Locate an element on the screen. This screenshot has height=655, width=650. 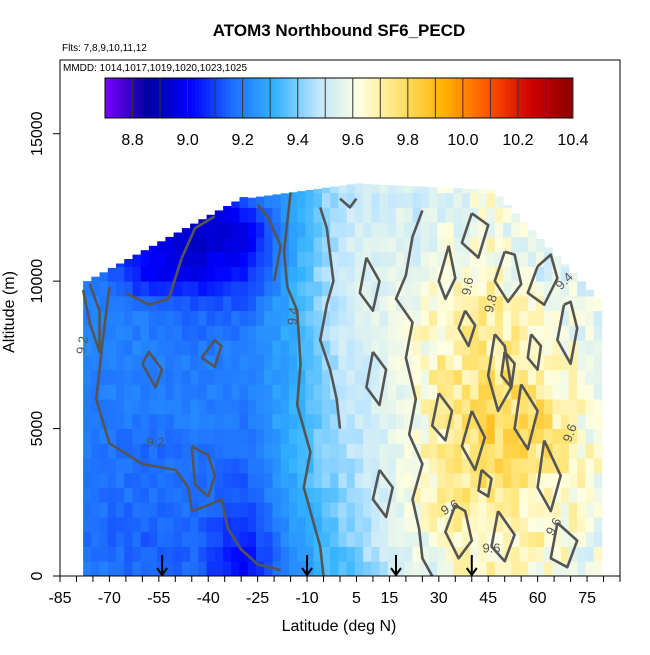
x-tick-label: -55 is located at coordinates (158, 598).